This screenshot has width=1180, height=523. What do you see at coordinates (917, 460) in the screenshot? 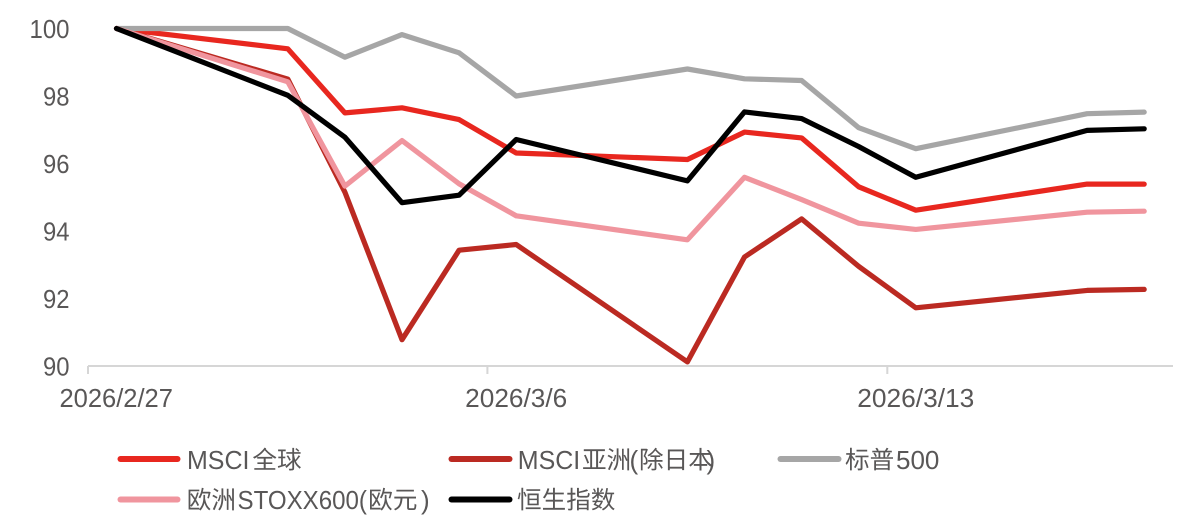
I see `svg-text: 500` at bounding box center [917, 460].